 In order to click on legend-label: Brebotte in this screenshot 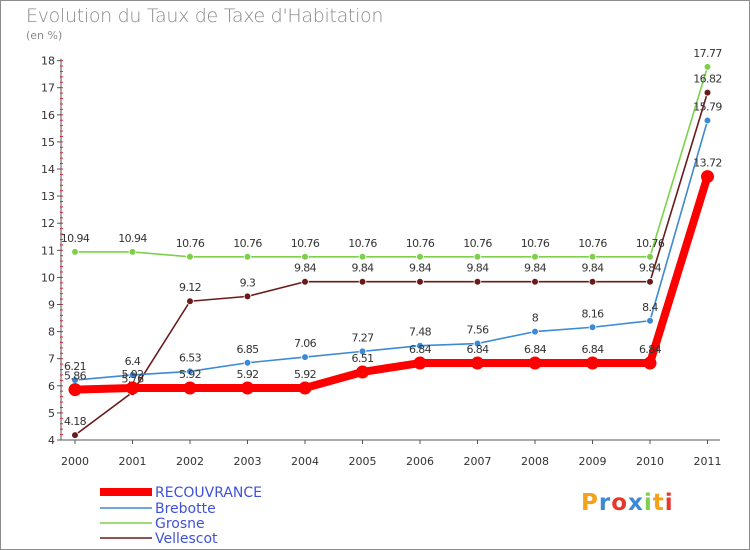, I will do `click(185, 509)`.